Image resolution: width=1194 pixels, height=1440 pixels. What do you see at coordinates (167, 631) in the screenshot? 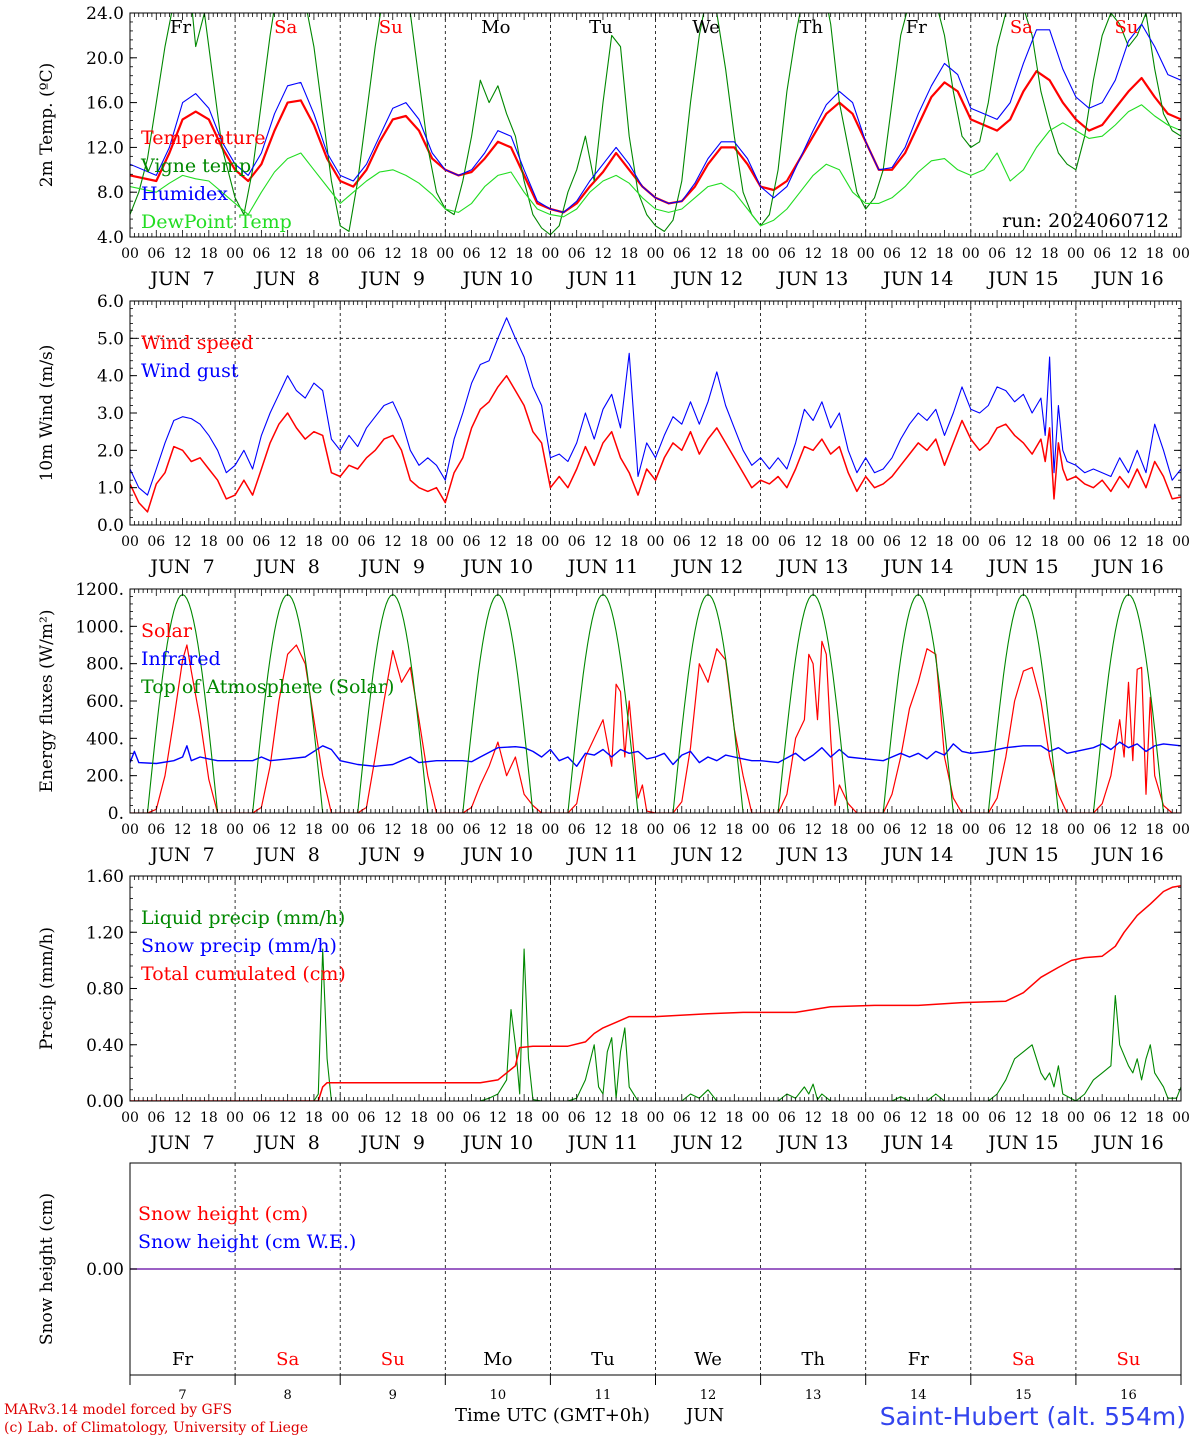
I see `legend-entry: Solar` at bounding box center [167, 631].